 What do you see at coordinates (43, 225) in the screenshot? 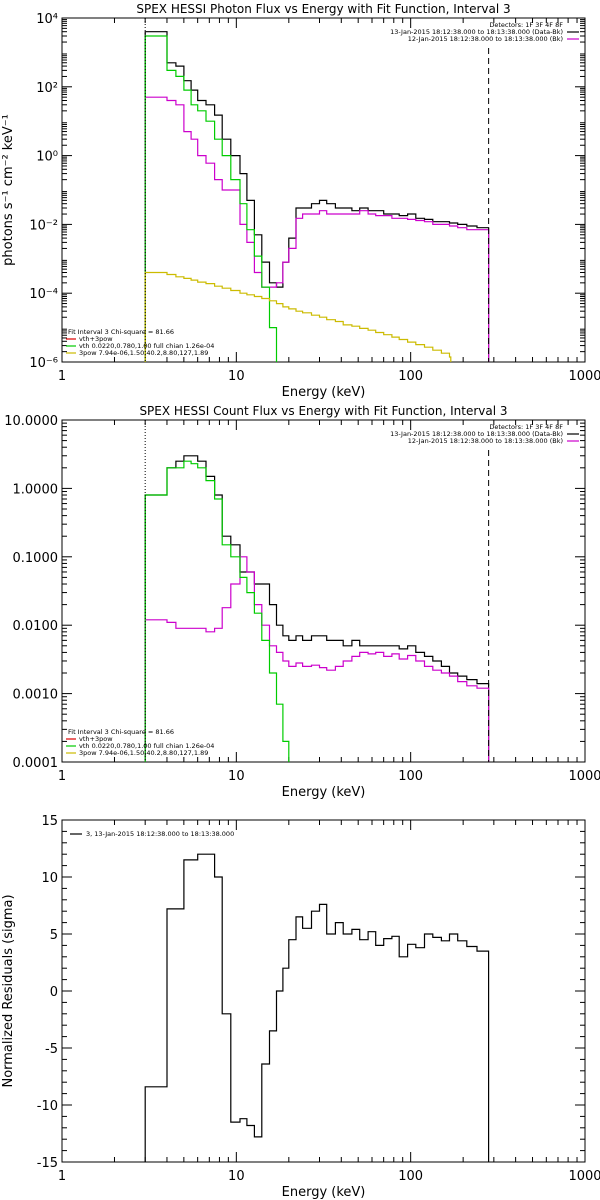
I see `y-tick-label: 10⁻²` at bounding box center [43, 225].